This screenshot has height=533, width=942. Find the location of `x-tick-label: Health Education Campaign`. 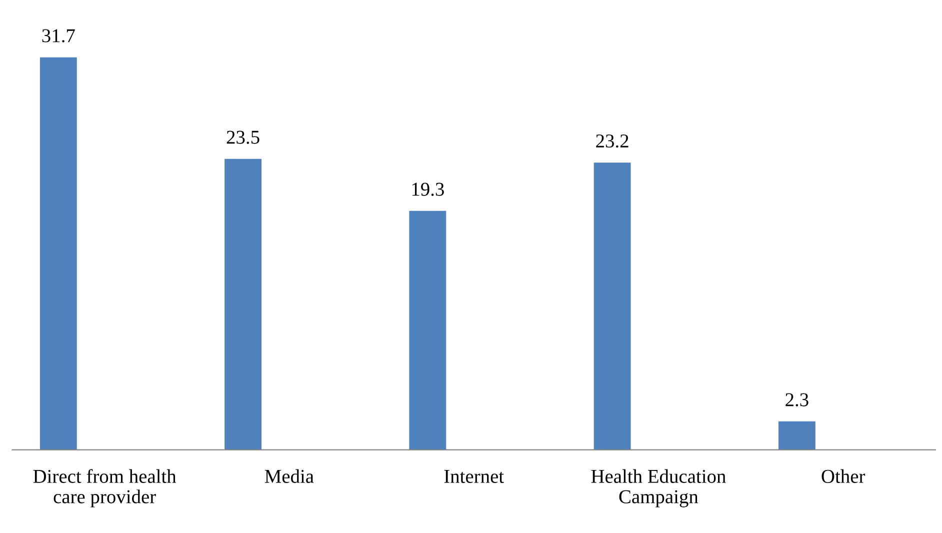

x-tick-label: Health Education Campaign is located at coordinates (658, 488).